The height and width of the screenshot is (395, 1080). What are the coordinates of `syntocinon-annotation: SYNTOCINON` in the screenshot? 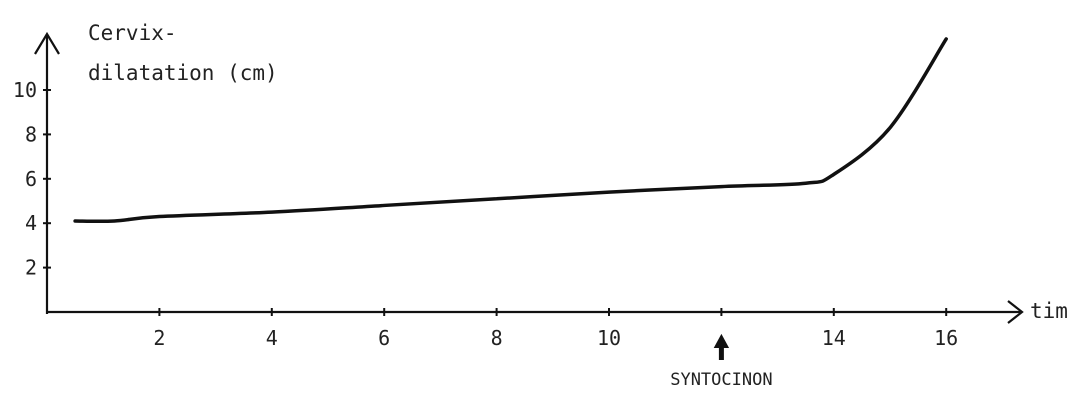 It's located at (721, 380).